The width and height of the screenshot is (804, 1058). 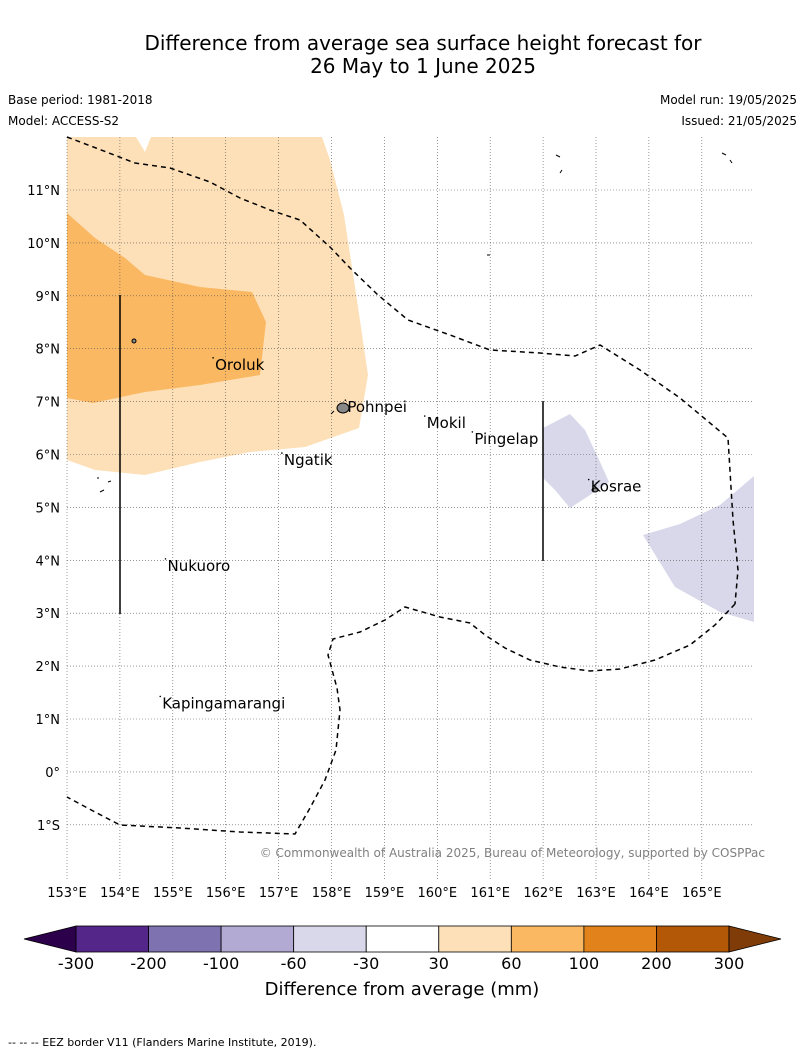 What do you see at coordinates (543, 893) in the screenshot?
I see `longitude-label: 162°E` at bounding box center [543, 893].